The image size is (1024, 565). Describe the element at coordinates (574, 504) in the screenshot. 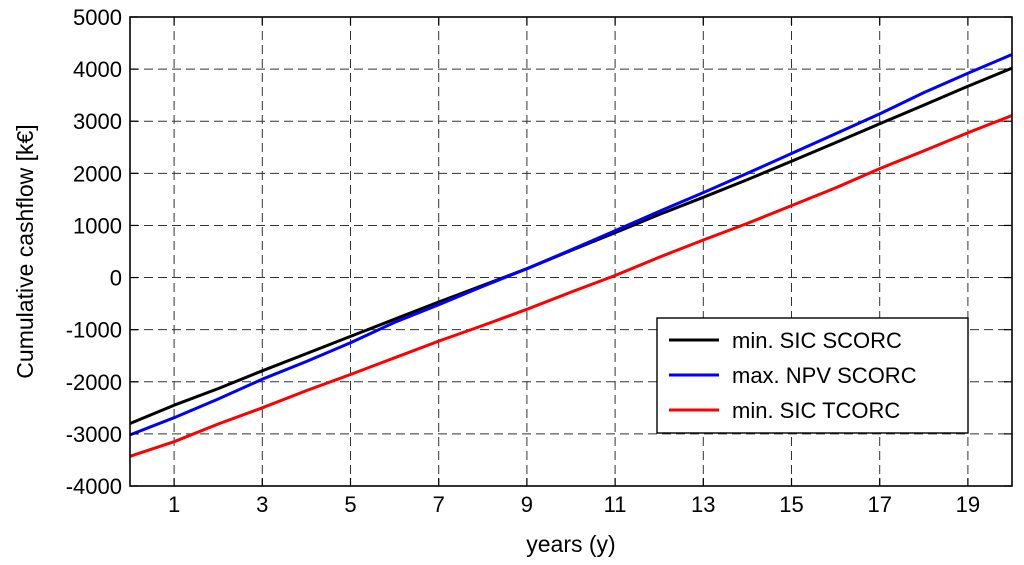

I see `x-tick-labels: 1 3 5 7 9 11 13 15 17 19` at that location.